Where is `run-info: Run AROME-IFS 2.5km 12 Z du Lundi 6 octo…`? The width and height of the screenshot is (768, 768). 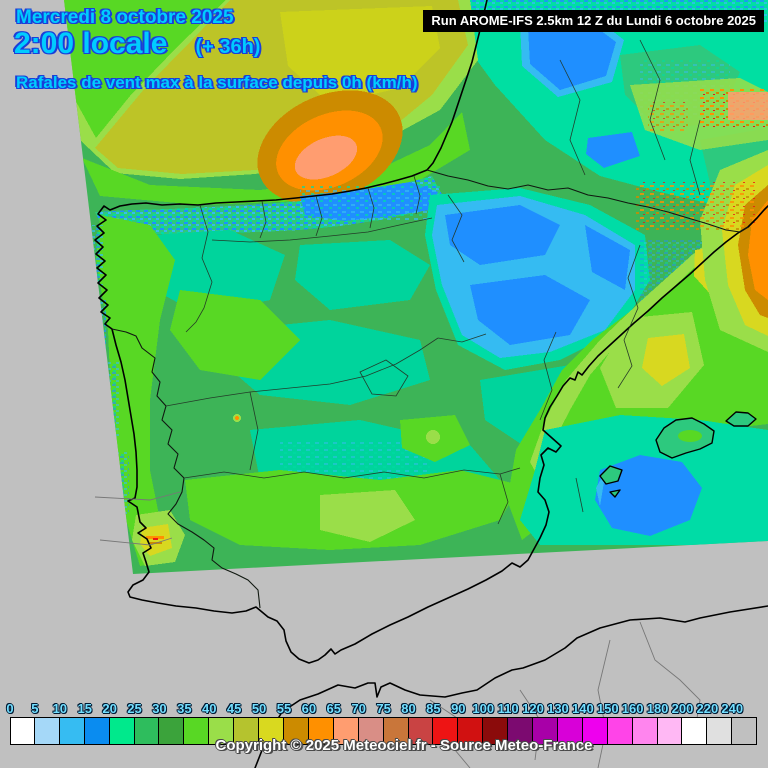
run-info: Run AROME-IFS 2.5km 12 Z du Lundi 6 octo… is located at coordinates (593, 21).